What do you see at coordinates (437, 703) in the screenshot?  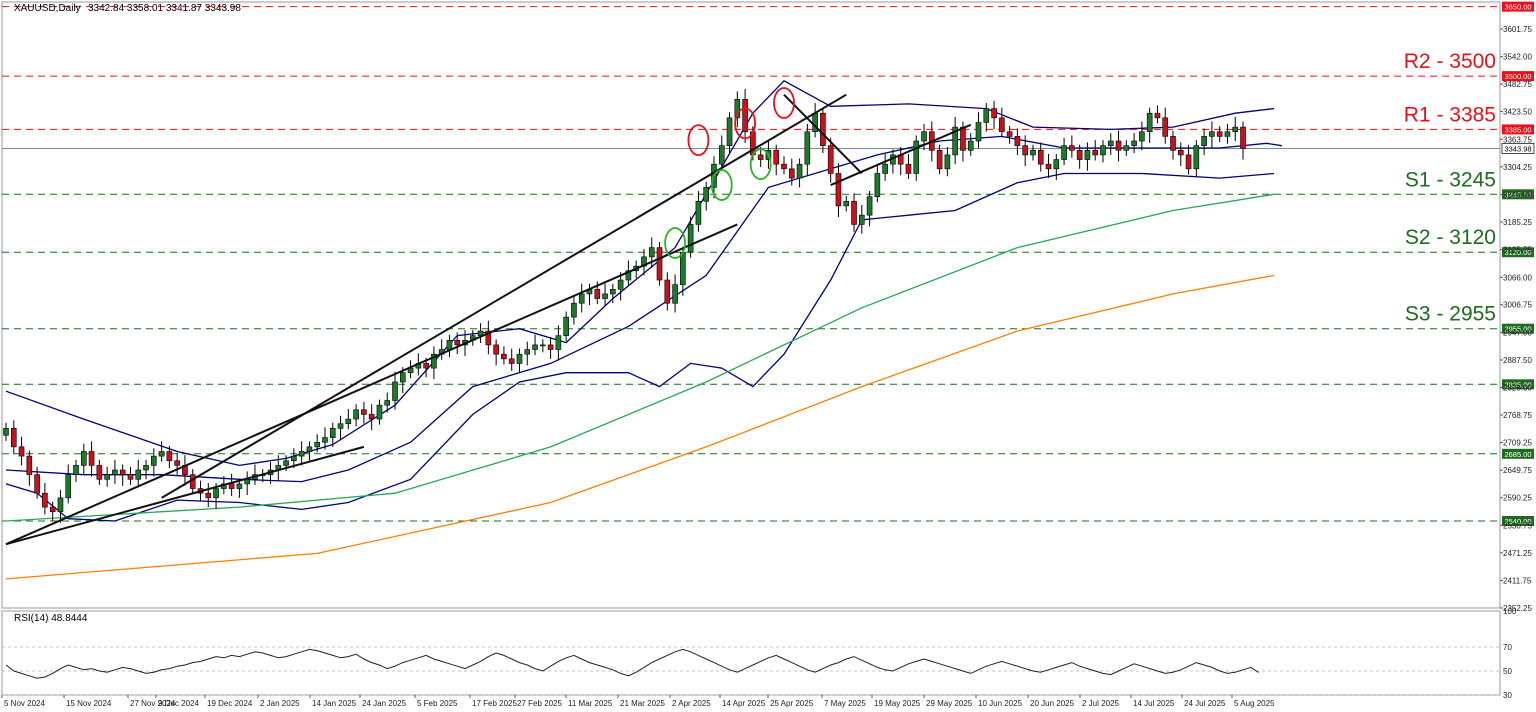 I see `x-tick-label: 5 Feb 2025` at bounding box center [437, 703].